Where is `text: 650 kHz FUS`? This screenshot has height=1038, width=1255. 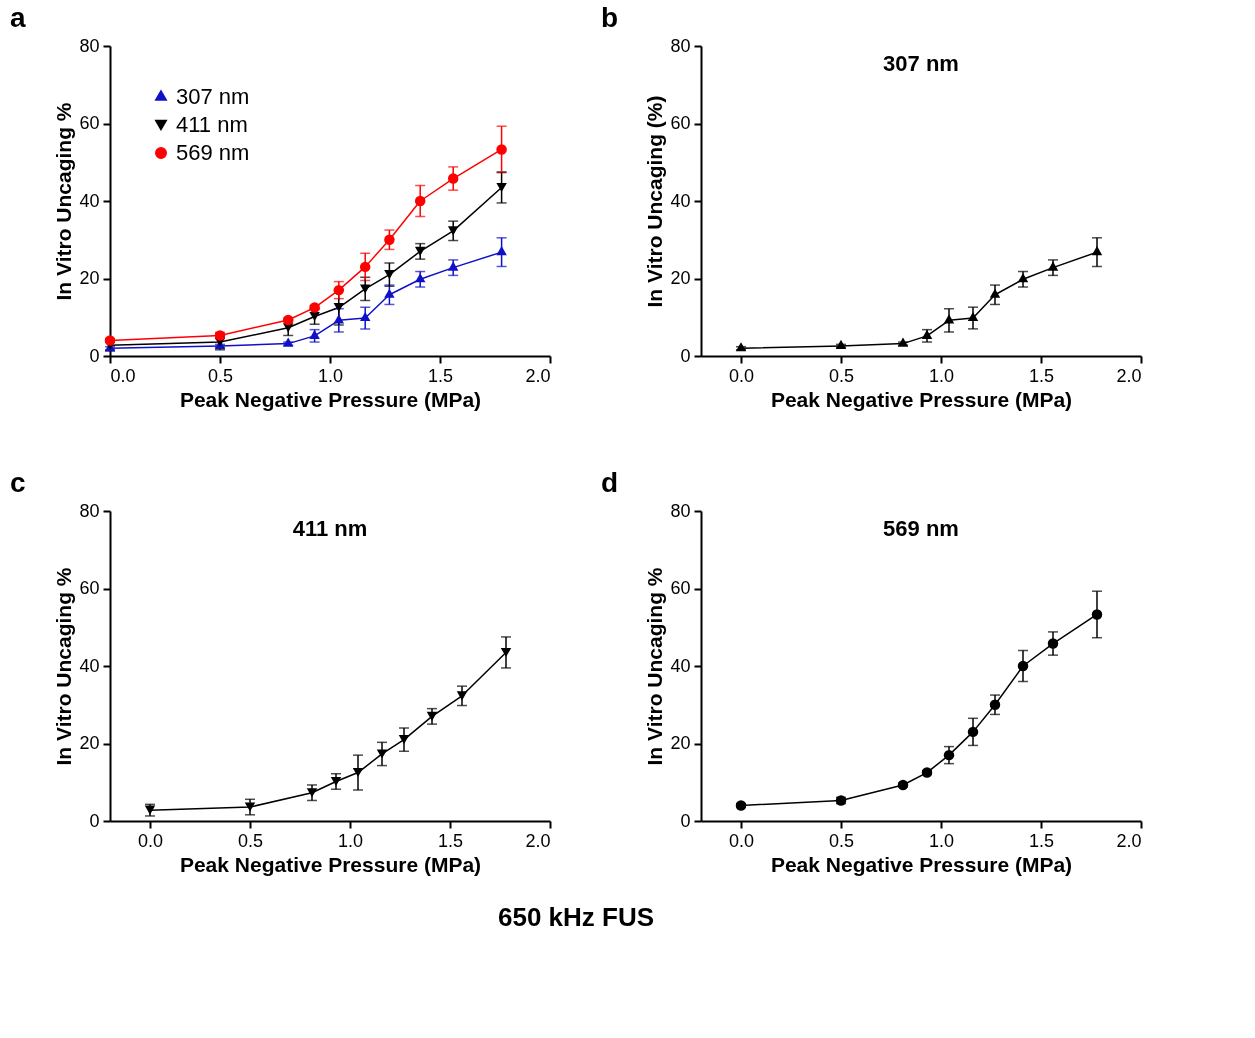 text: 650 kHz FUS is located at coordinates (576, 917).